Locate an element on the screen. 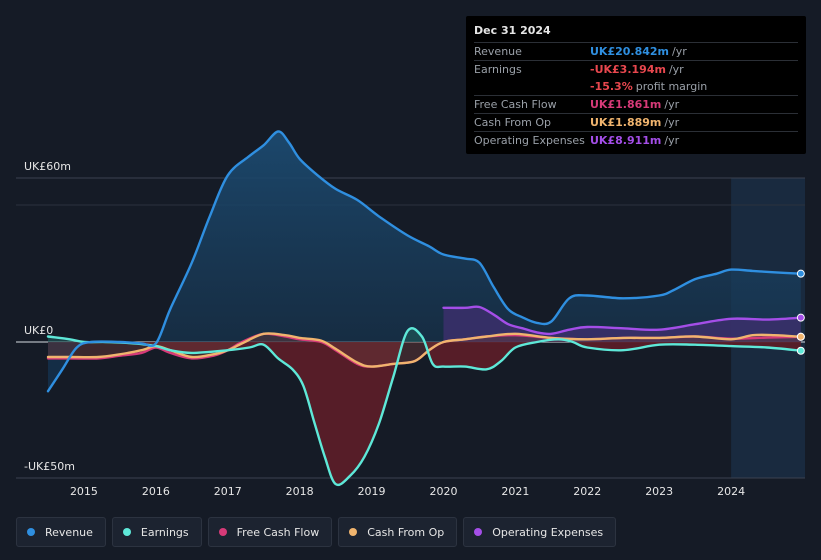 The width and height of the screenshot is (821, 560). tooltip-row: Cash From Op UK£1.889m/yr is located at coordinates (636, 122).